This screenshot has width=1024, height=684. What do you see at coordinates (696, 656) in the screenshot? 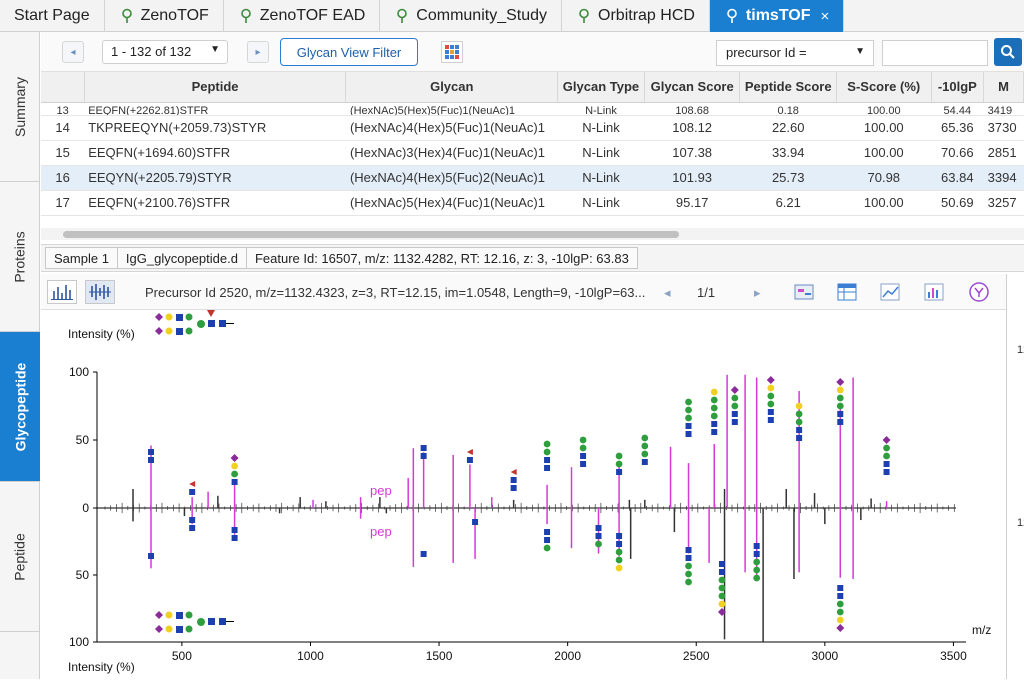
I see `x-tick-label: 2500` at bounding box center [696, 656].